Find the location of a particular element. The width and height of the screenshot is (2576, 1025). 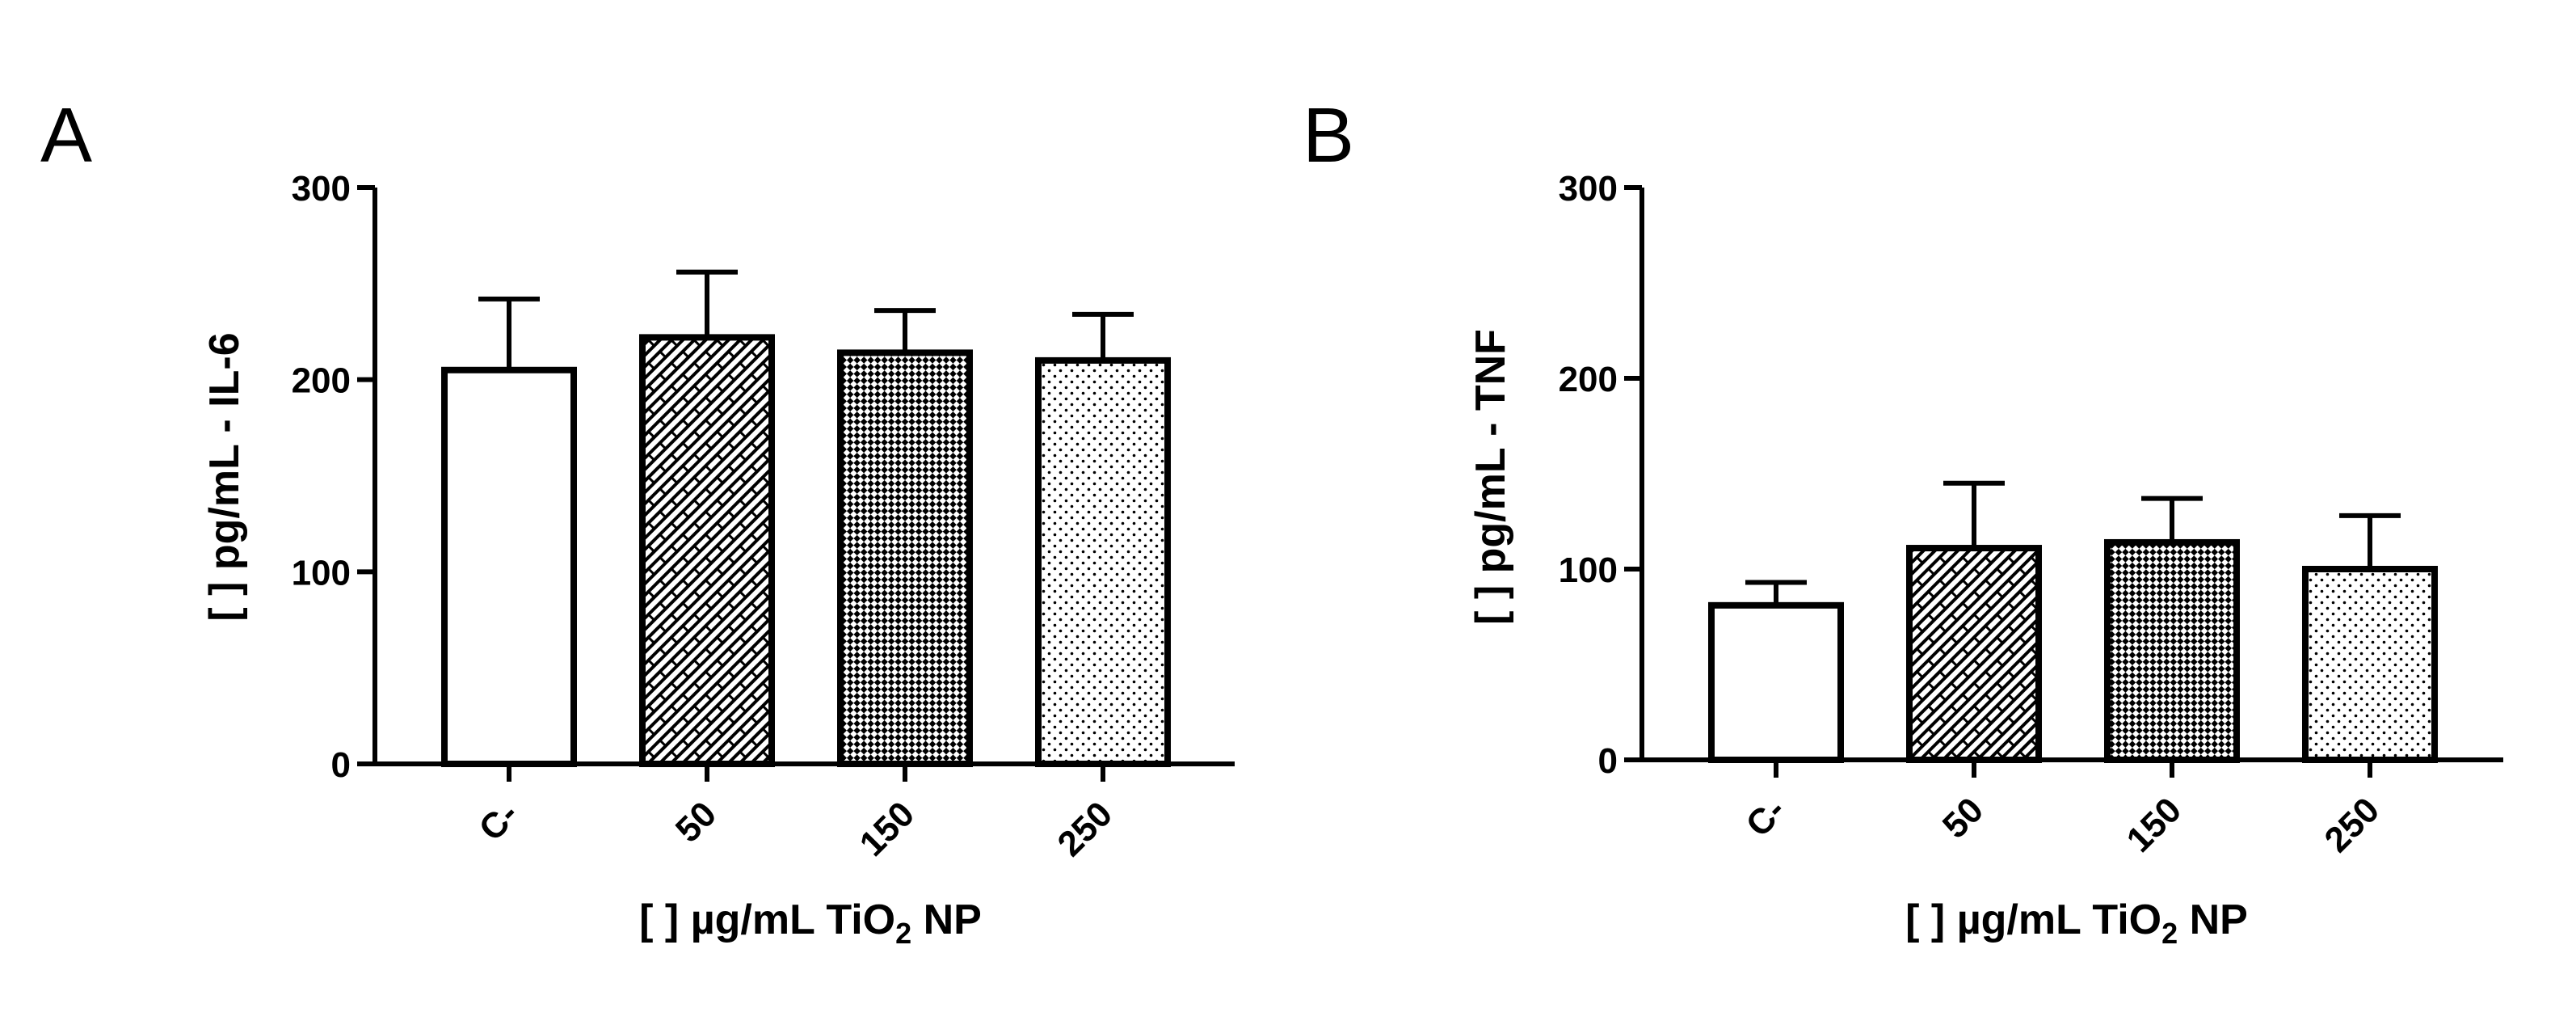

panel-a-x-axis-title: [ ] µg/mL TiO2 NP is located at coordinates (810, 923).